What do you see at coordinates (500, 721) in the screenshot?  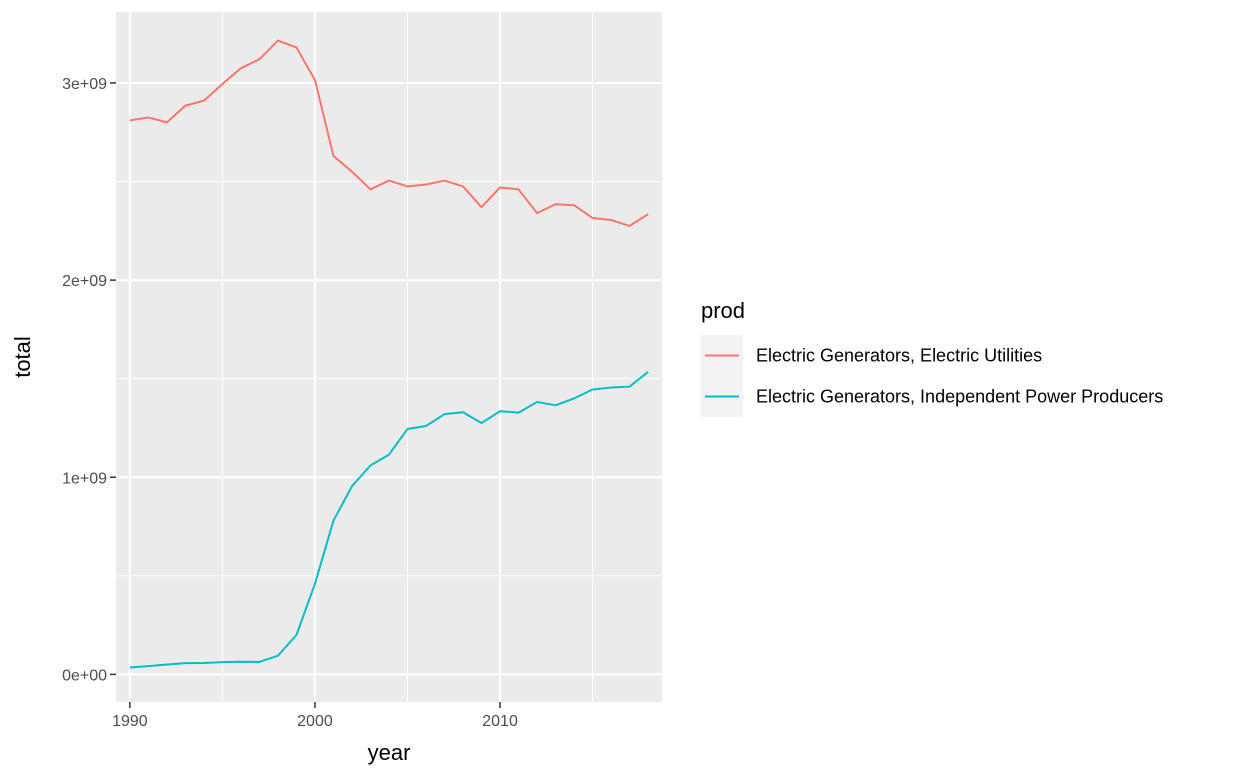 I see `x-tick-label: 2010` at bounding box center [500, 721].